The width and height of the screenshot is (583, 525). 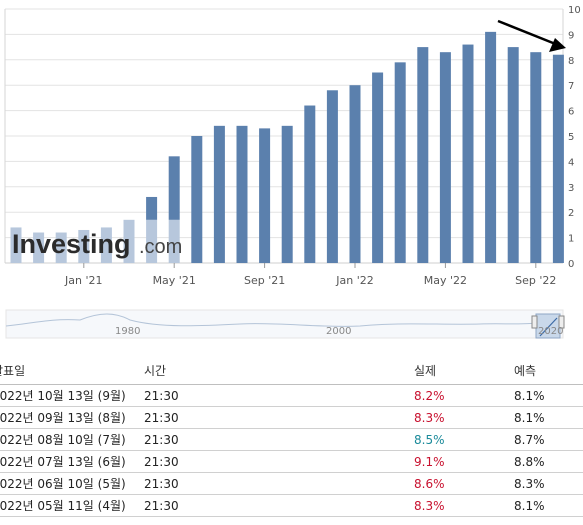 I want to click on y-tick-label: 5, so click(x=571, y=137).